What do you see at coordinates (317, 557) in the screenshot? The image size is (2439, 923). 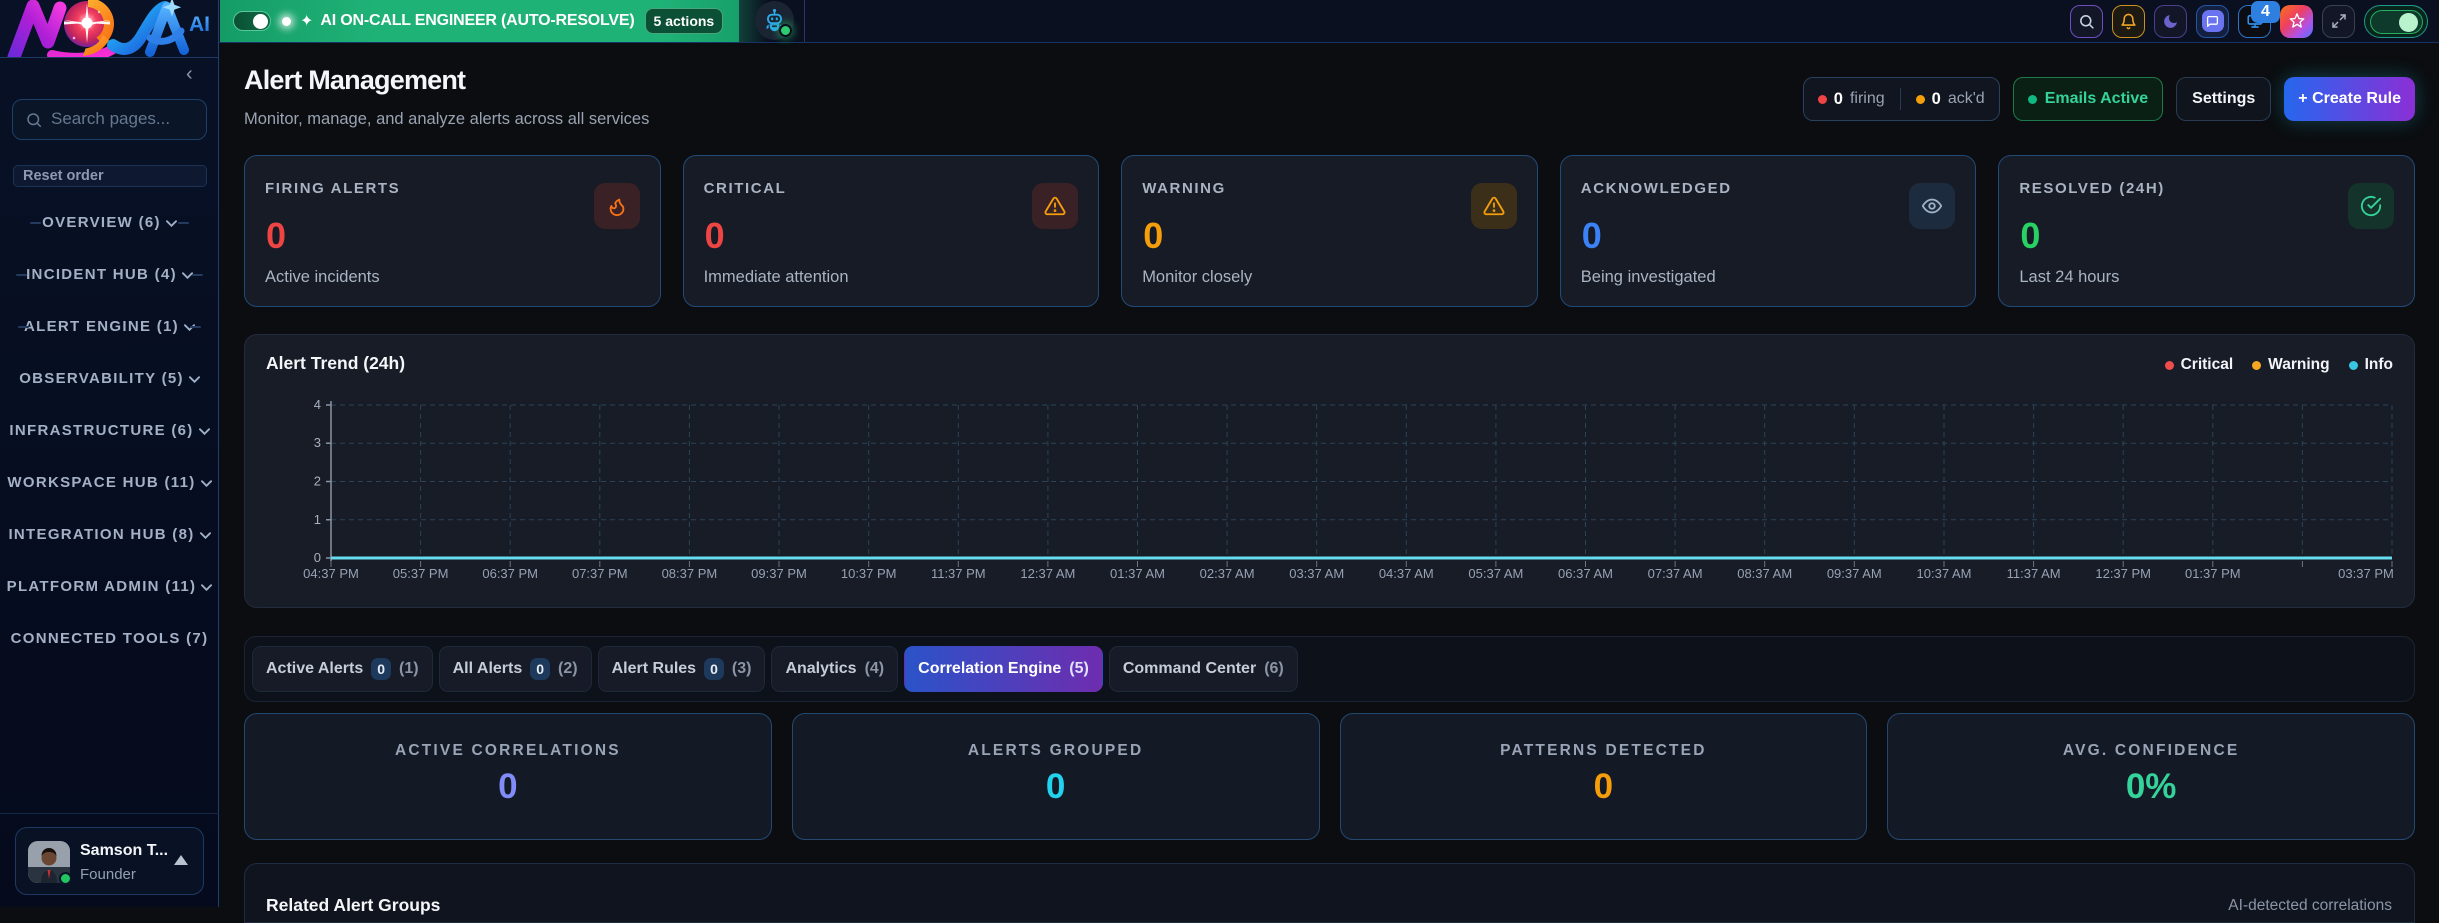 I see `svg-text: 0` at bounding box center [317, 557].